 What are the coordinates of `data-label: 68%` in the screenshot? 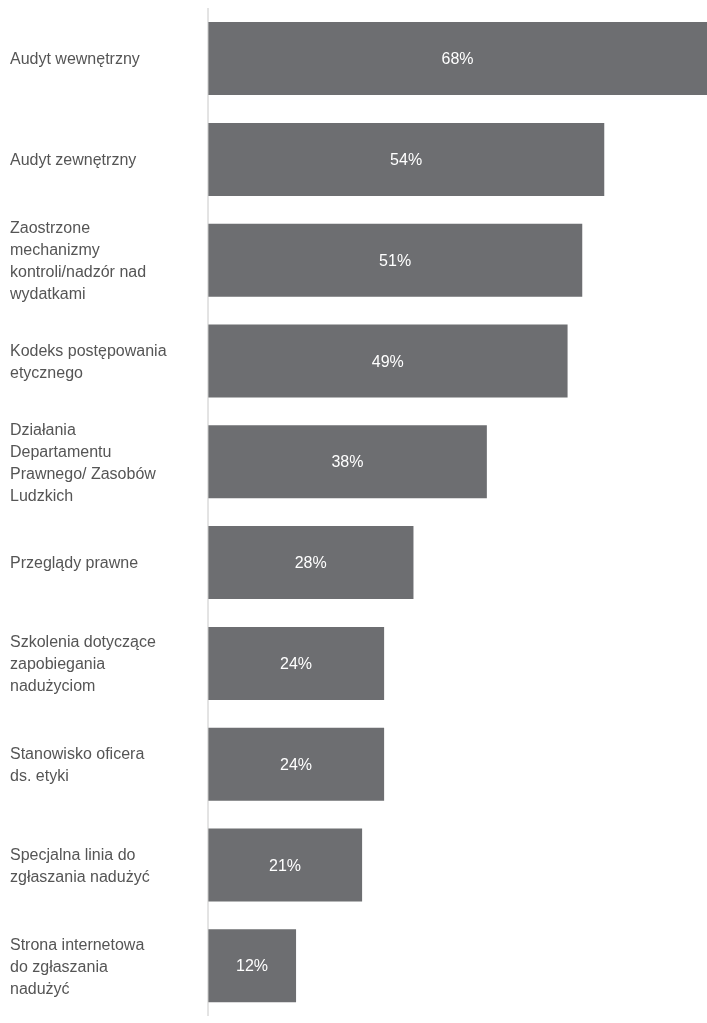 It's located at (457, 59).